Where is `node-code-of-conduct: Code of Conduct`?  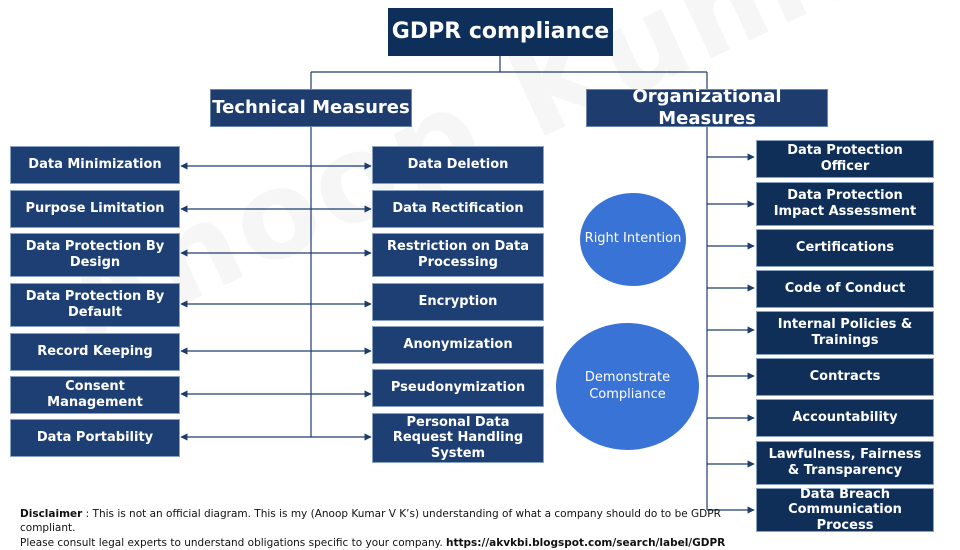 node-code-of-conduct: Code of Conduct is located at coordinates (845, 289).